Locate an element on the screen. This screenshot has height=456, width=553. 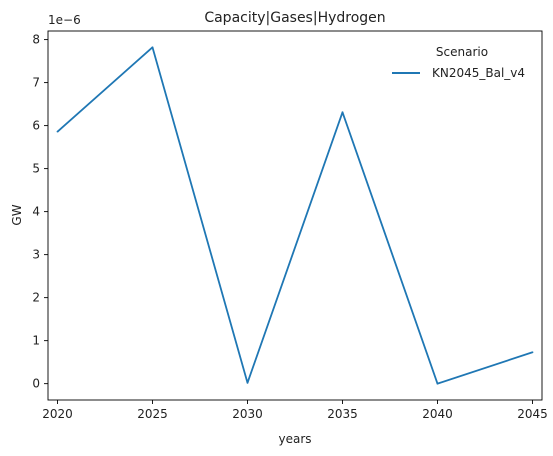
y-tick-label: 3 is located at coordinates (36, 255).